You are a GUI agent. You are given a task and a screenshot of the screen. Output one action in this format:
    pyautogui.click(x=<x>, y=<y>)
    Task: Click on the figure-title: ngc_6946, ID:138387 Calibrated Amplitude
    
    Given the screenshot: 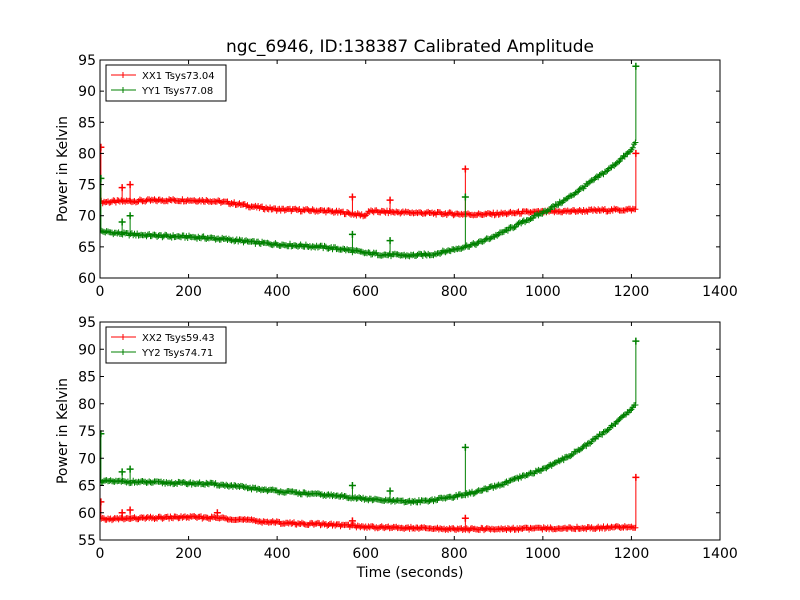 What is the action you would take?
    pyautogui.click(x=410, y=47)
    